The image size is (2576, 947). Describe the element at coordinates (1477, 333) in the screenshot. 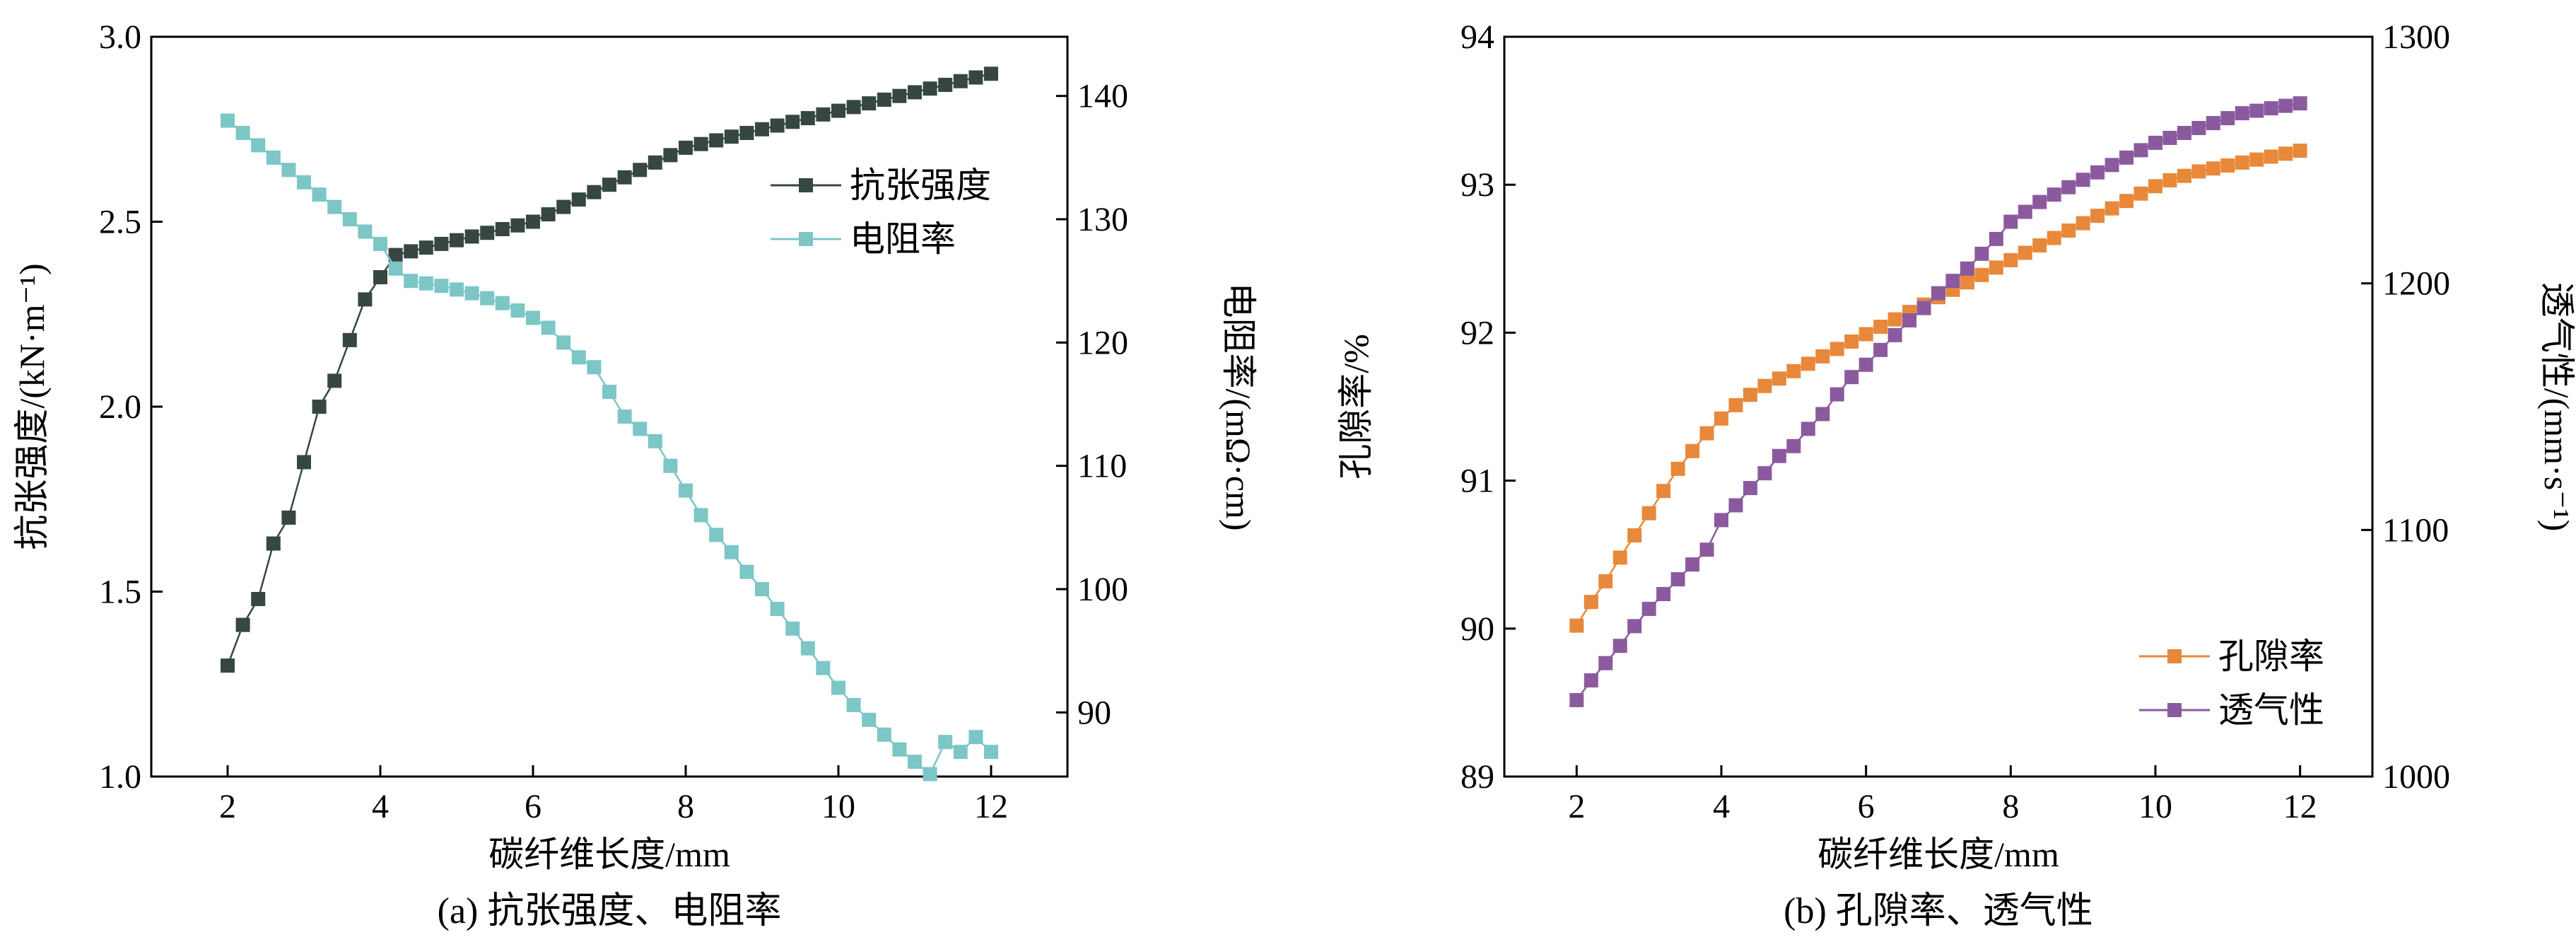

I see `y-left-tick-label: 92` at that location.